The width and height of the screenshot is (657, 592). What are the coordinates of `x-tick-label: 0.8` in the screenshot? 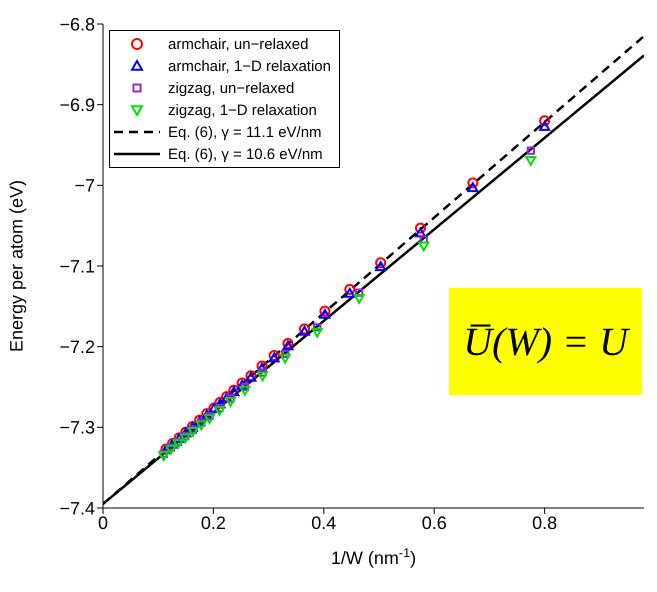 It's located at (545, 522).